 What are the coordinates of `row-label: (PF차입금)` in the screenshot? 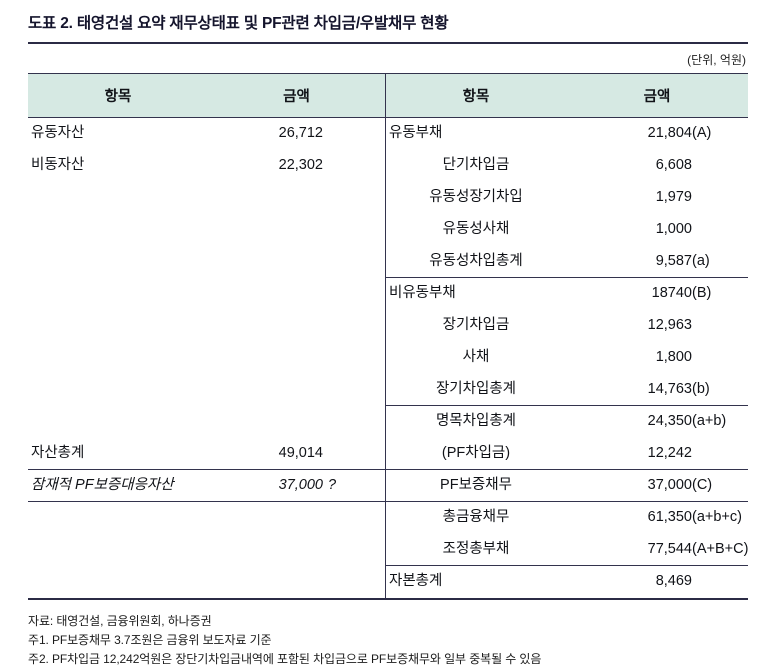 It's located at (476, 453).